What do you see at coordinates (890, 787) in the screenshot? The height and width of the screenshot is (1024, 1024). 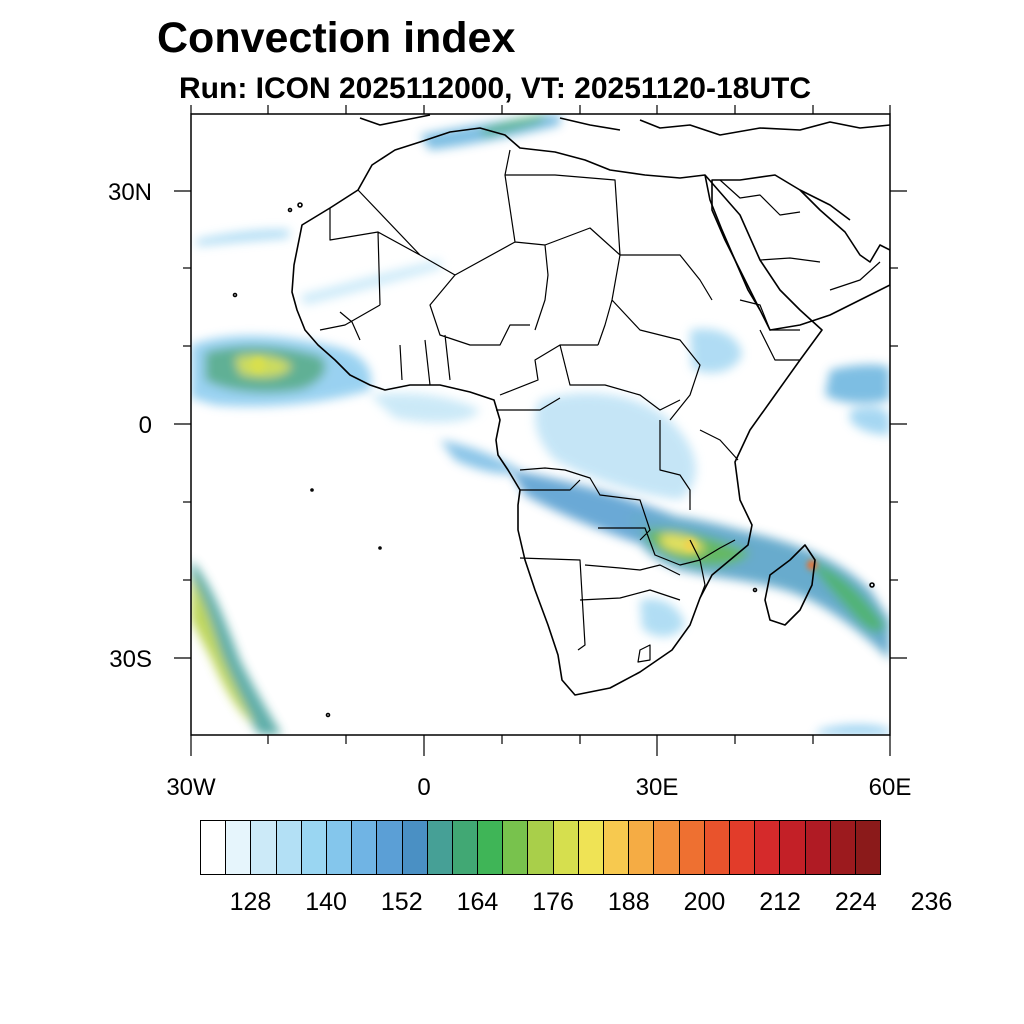 I see `lon-label-60e: 60E` at bounding box center [890, 787].